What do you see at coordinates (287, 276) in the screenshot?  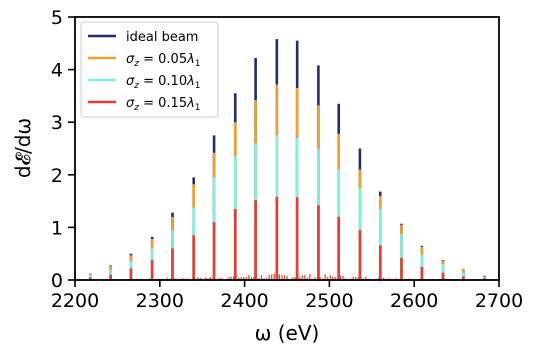 I see `noise-layer` at bounding box center [287, 276].